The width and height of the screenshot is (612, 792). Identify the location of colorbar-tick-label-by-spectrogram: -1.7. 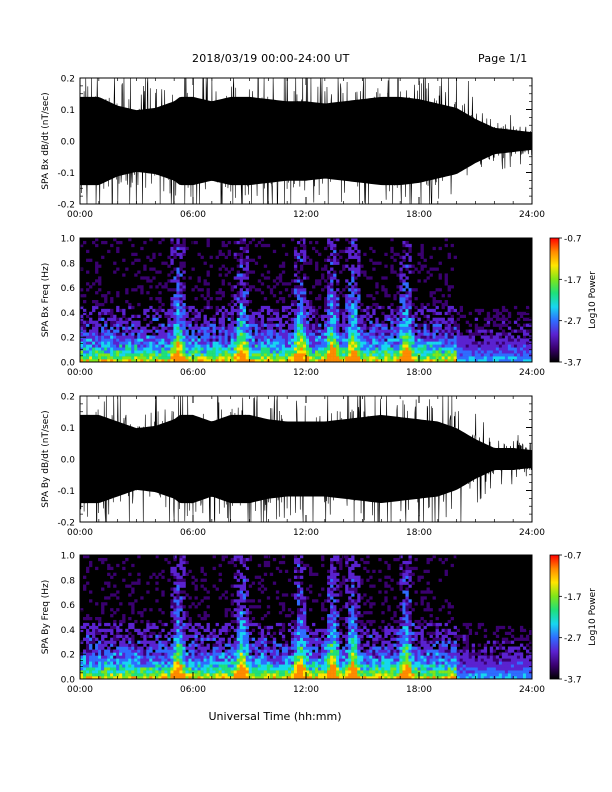
(573, 598).